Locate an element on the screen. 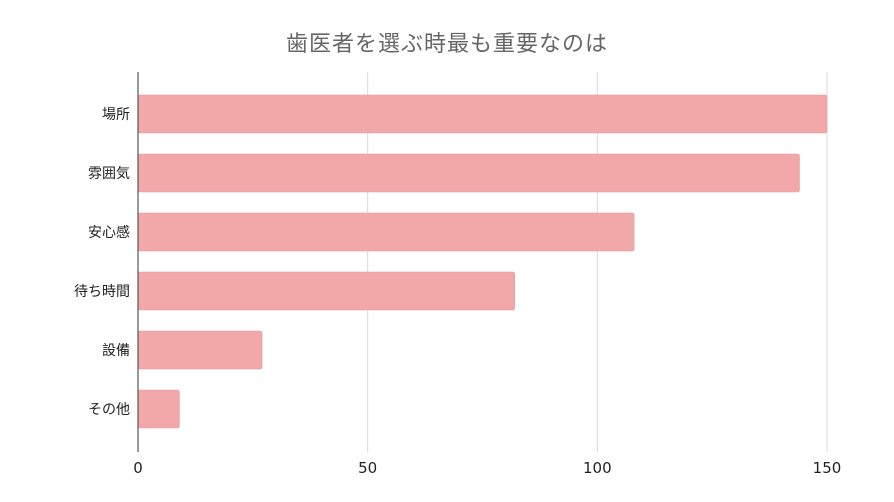 The image size is (894, 502). x-tick-label: 100 is located at coordinates (597, 468).